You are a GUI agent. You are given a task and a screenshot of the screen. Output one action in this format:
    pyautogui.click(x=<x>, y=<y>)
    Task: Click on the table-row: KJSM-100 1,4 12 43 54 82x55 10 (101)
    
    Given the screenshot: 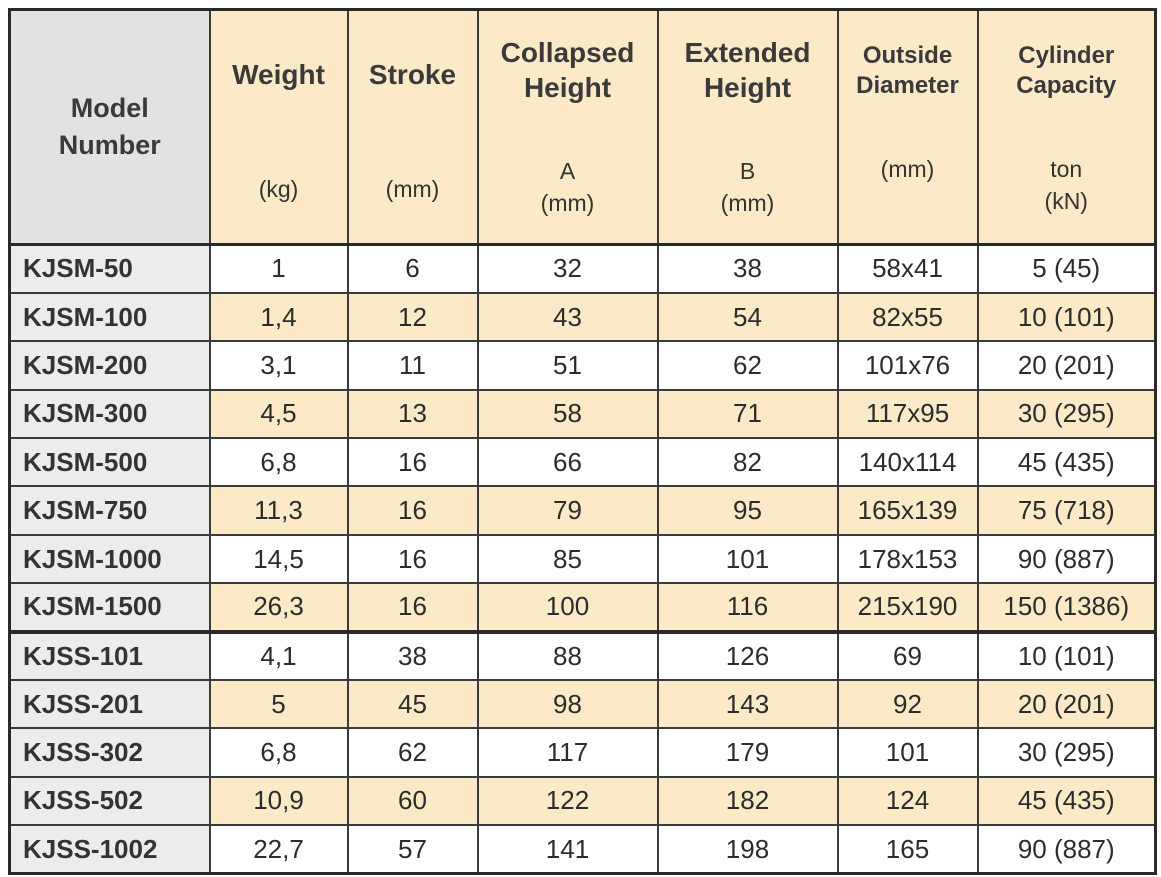 What is the action you would take?
    pyautogui.click(x=582, y=317)
    